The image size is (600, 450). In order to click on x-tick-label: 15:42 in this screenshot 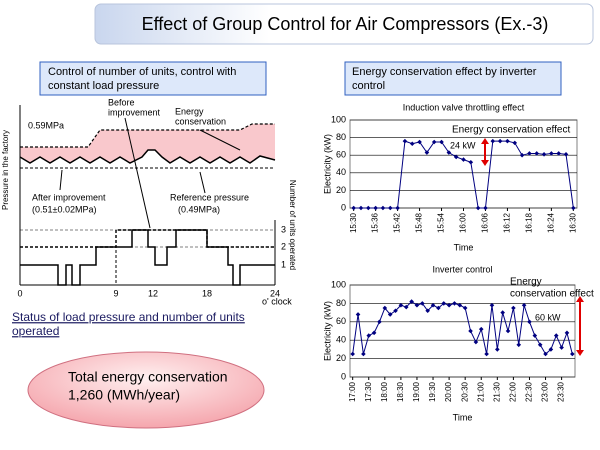, I will do `click(397, 222)`.